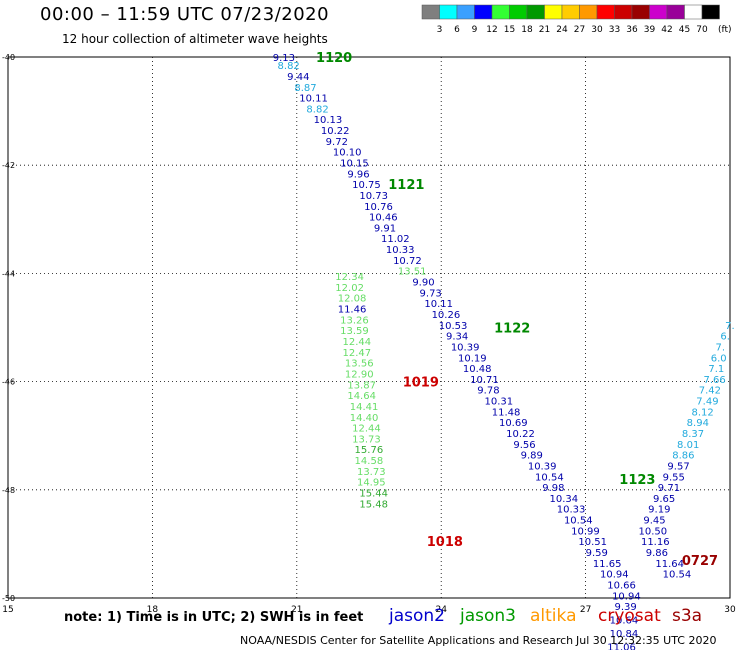  I want to click on swh-value: 9.89, so click(532, 456).